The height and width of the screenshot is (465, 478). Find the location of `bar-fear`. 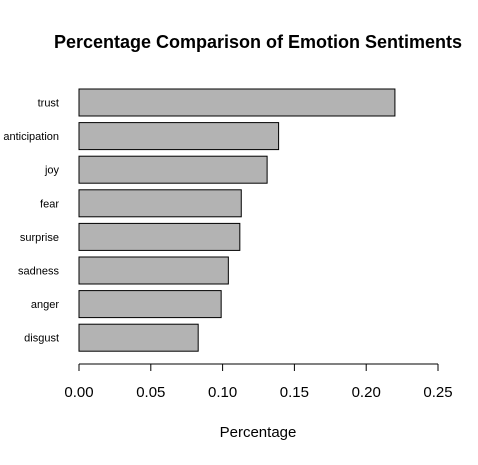

bar-fear is located at coordinates (160, 203).